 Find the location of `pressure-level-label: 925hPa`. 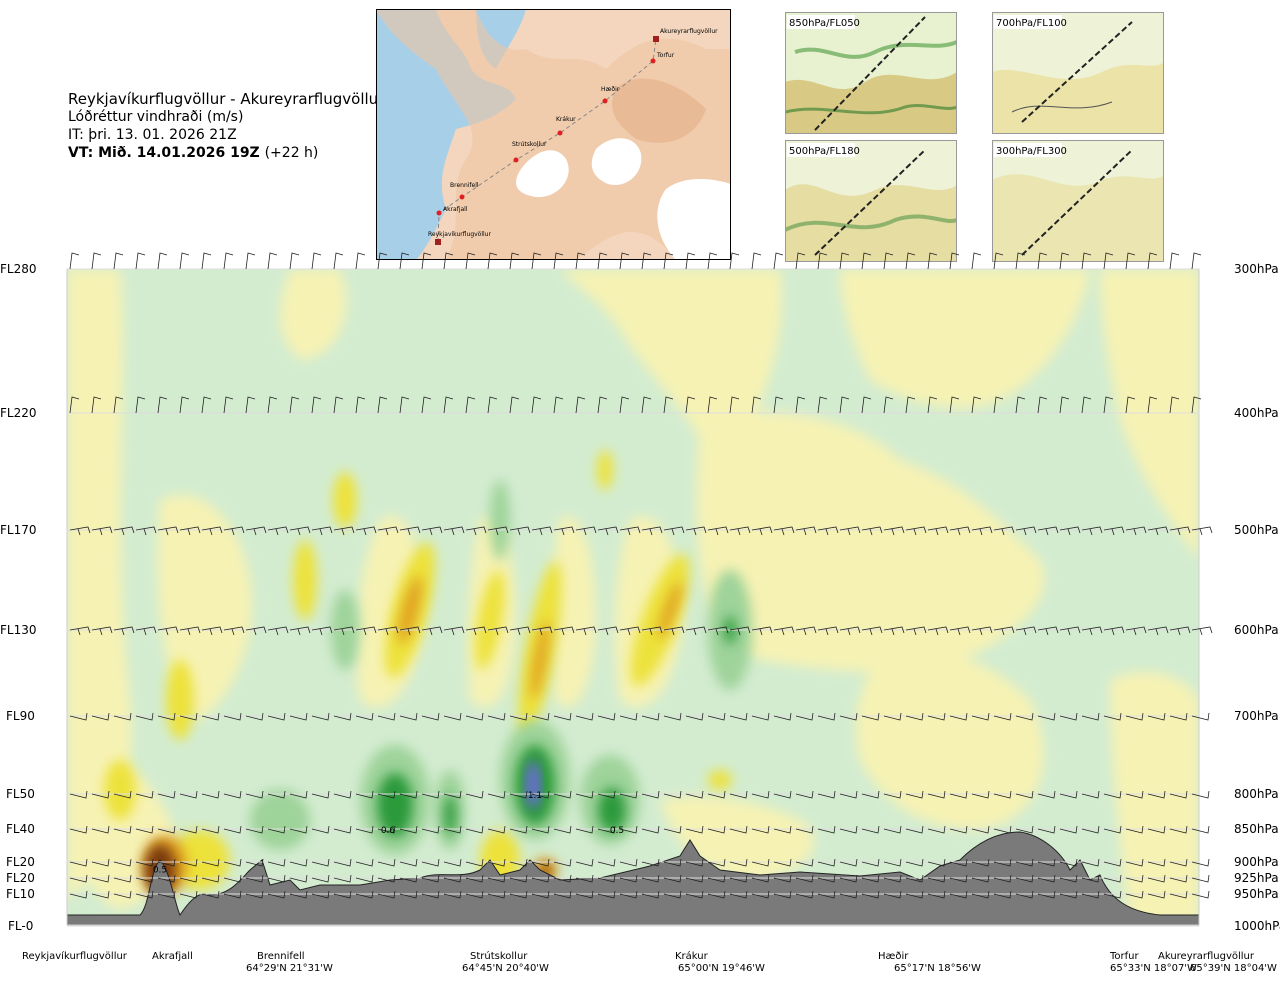

pressure-level-label: 925hPa is located at coordinates (1256, 878).